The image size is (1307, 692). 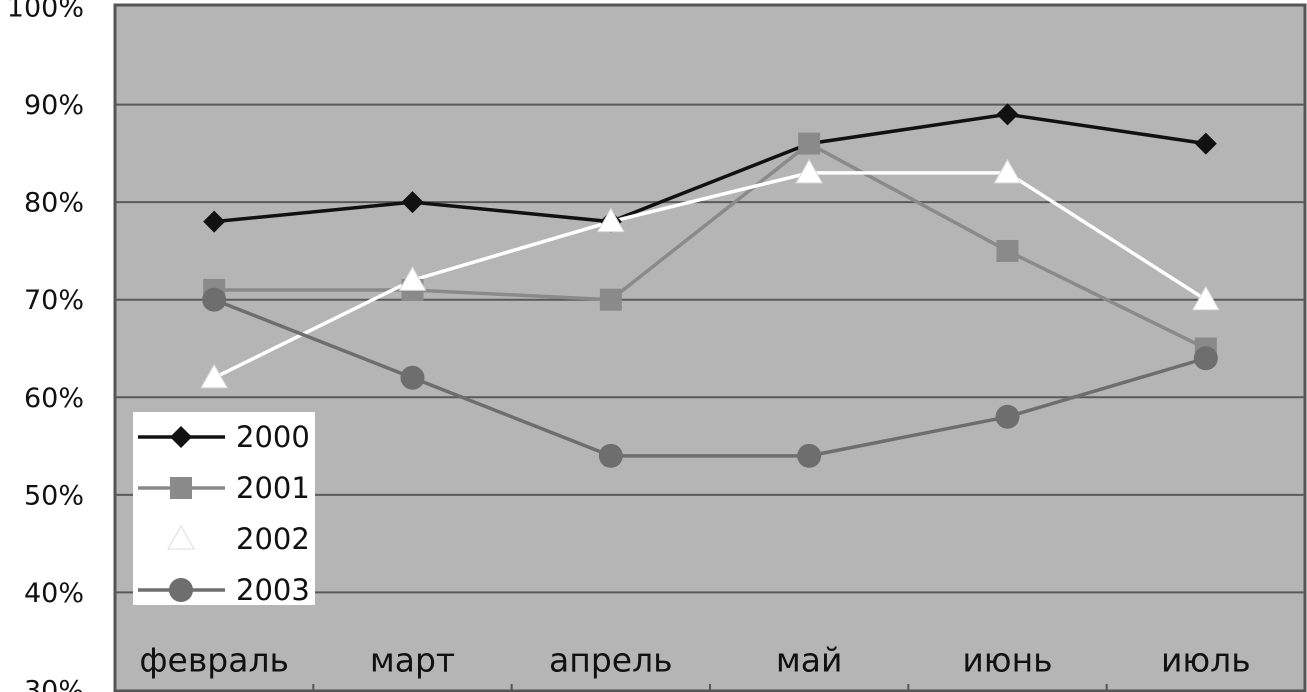 What do you see at coordinates (273, 437) in the screenshot?
I see `legend-label: 2000` at bounding box center [273, 437].